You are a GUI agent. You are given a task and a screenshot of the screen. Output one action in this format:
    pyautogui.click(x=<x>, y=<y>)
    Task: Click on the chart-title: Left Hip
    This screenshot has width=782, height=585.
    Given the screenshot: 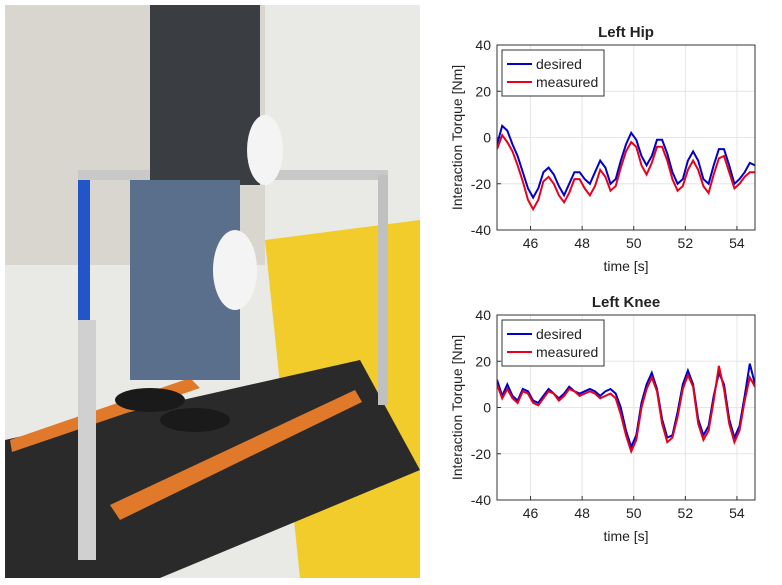 What is the action you would take?
    pyautogui.click(x=626, y=32)
    